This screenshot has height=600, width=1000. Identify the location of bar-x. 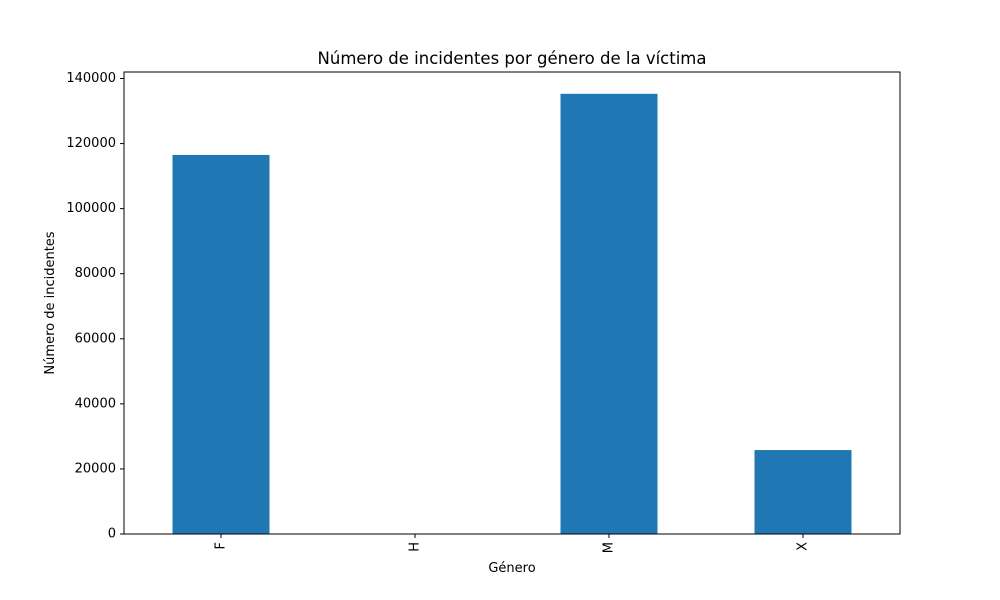
(803, 492).